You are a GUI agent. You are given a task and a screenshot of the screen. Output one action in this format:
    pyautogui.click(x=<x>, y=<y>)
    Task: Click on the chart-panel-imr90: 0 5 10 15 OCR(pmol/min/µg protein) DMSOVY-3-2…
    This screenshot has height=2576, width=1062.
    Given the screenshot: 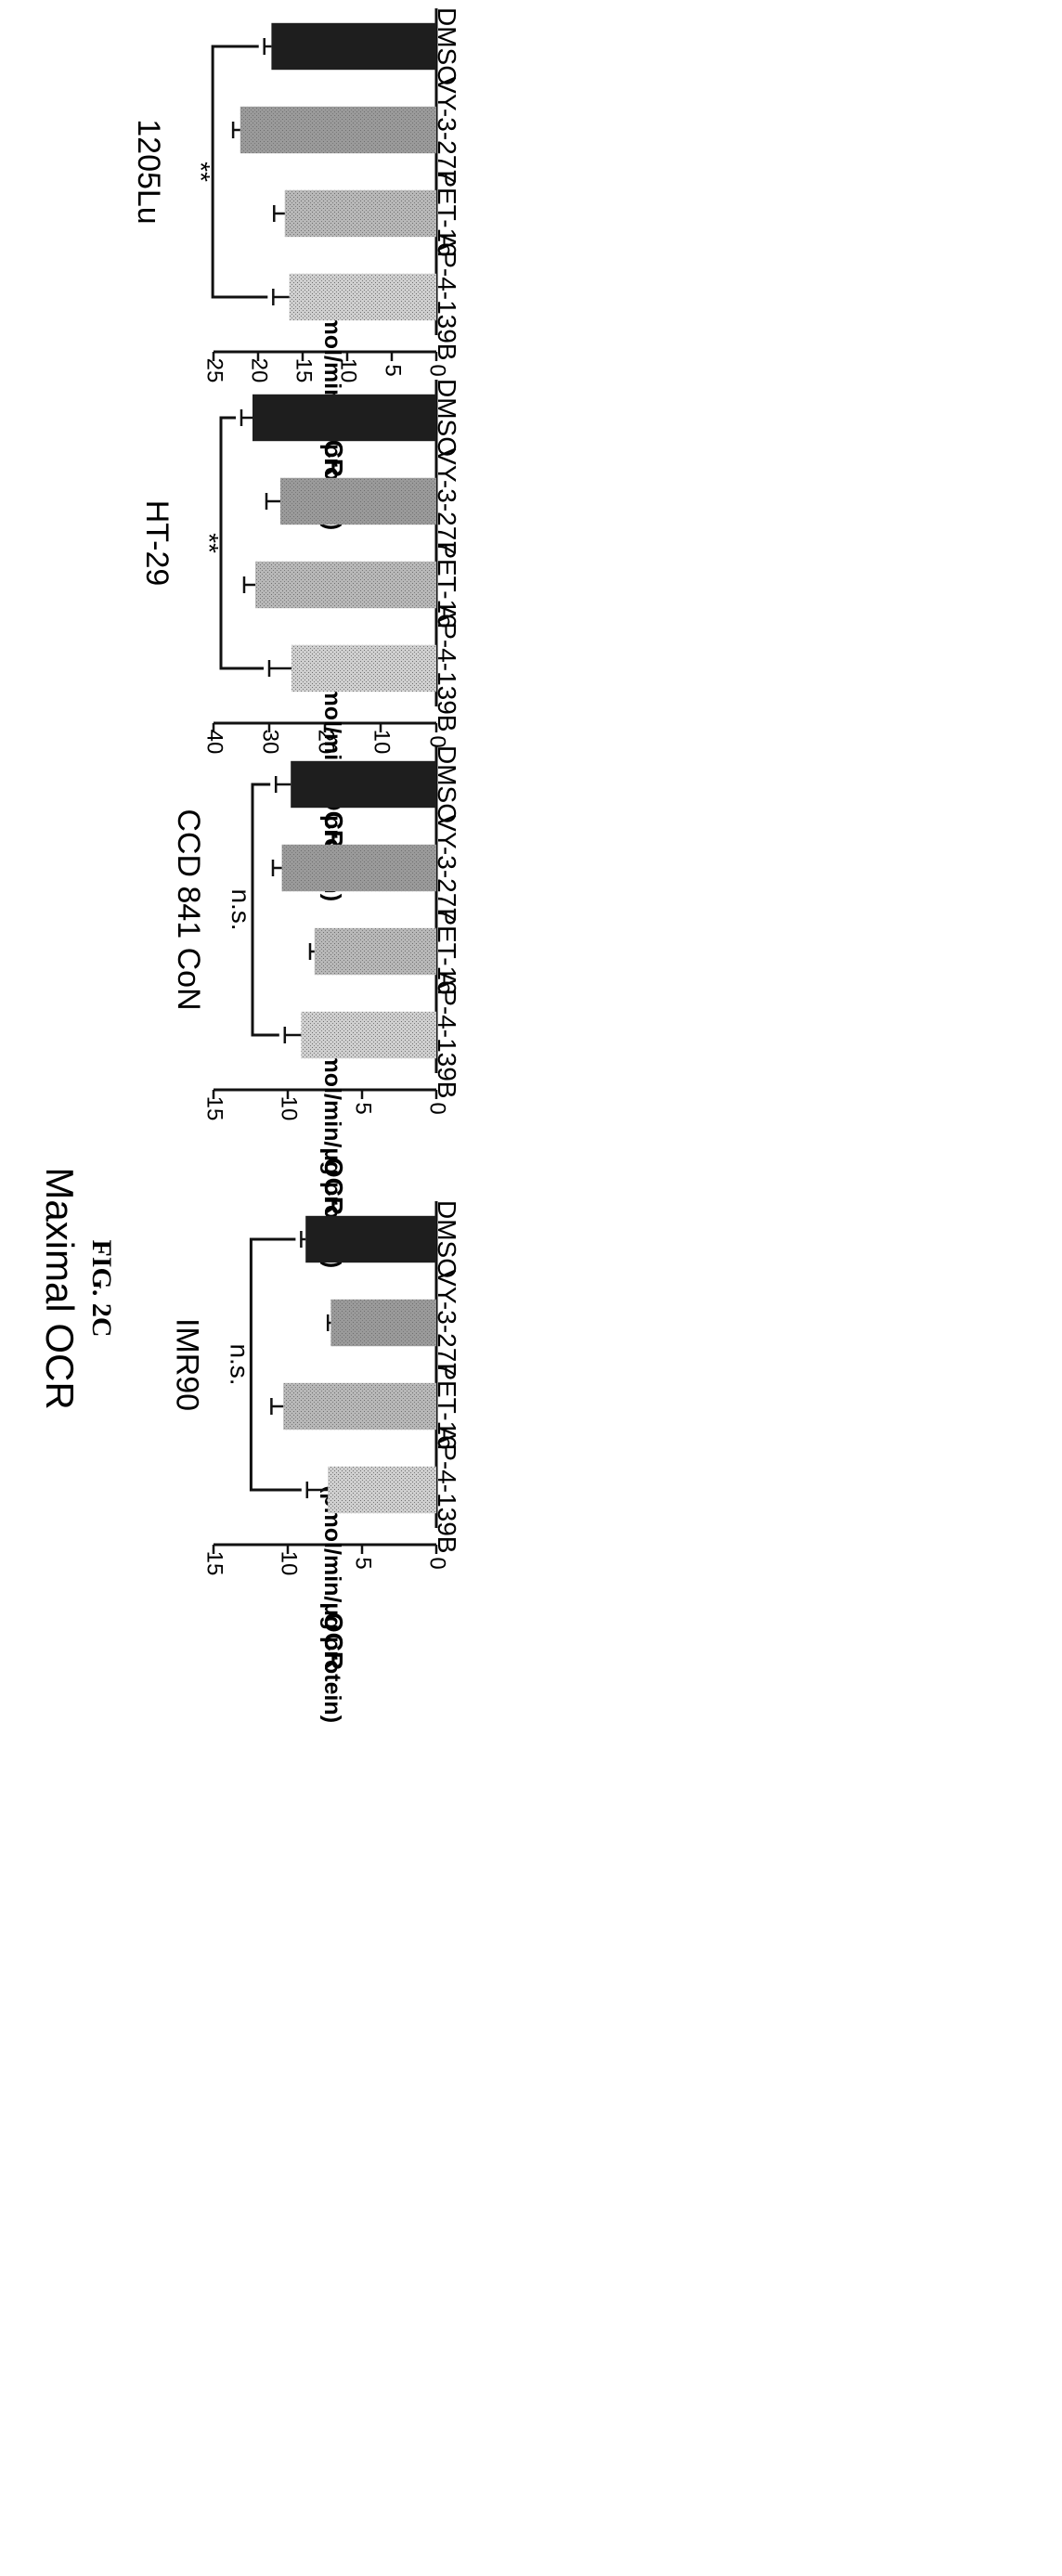 What is the action you would take?
    pyautogui.click(x=315, y=1461)
    